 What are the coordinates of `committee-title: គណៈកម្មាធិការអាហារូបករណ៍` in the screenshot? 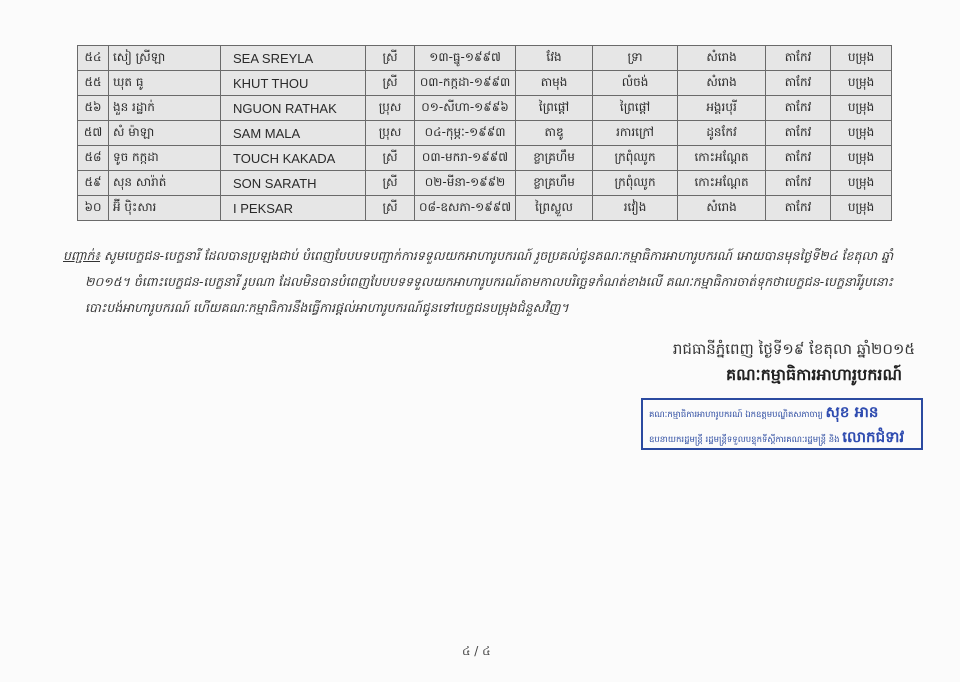 It's located at (814, 374).